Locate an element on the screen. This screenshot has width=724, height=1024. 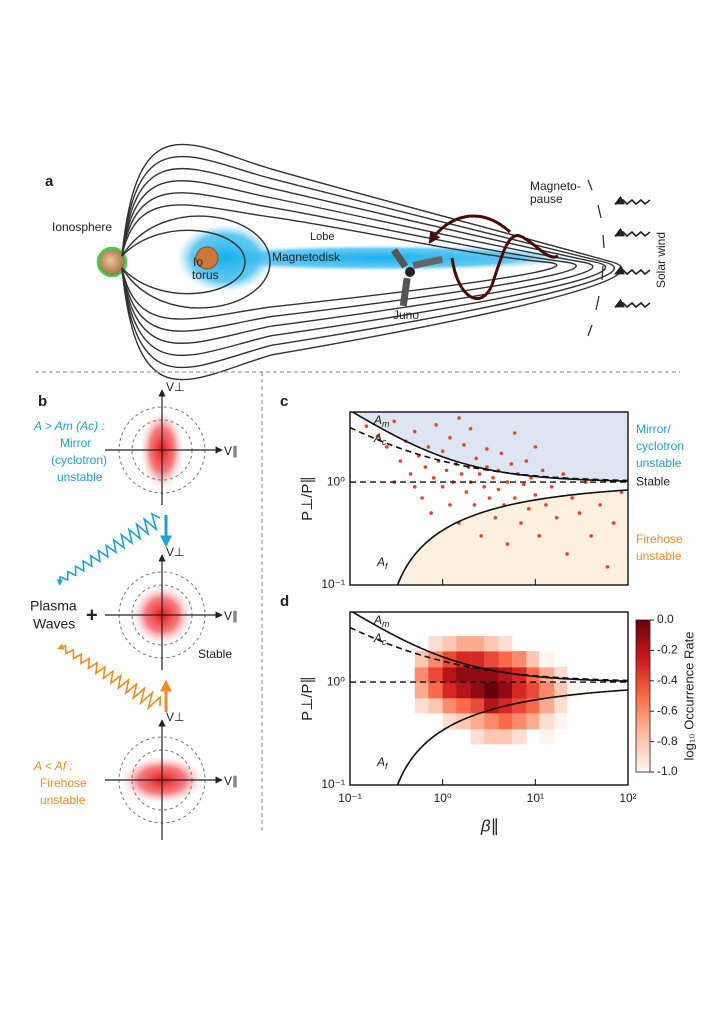
condition: A < Af : is located at coordinates (53, 766).